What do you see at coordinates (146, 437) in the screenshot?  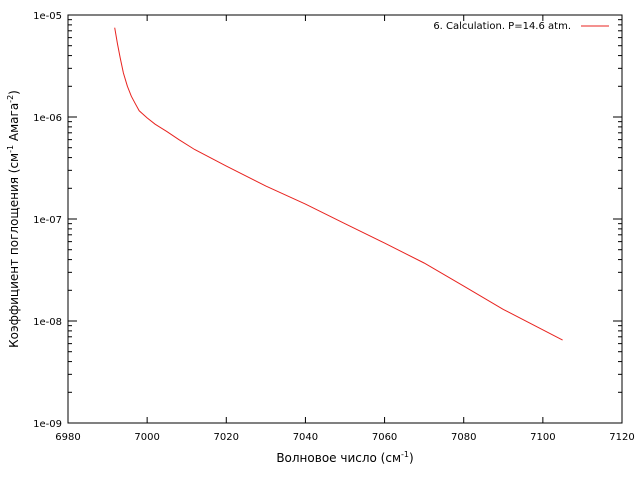 I see `x-tick-label: 7000` at bounding box center [146, 437].